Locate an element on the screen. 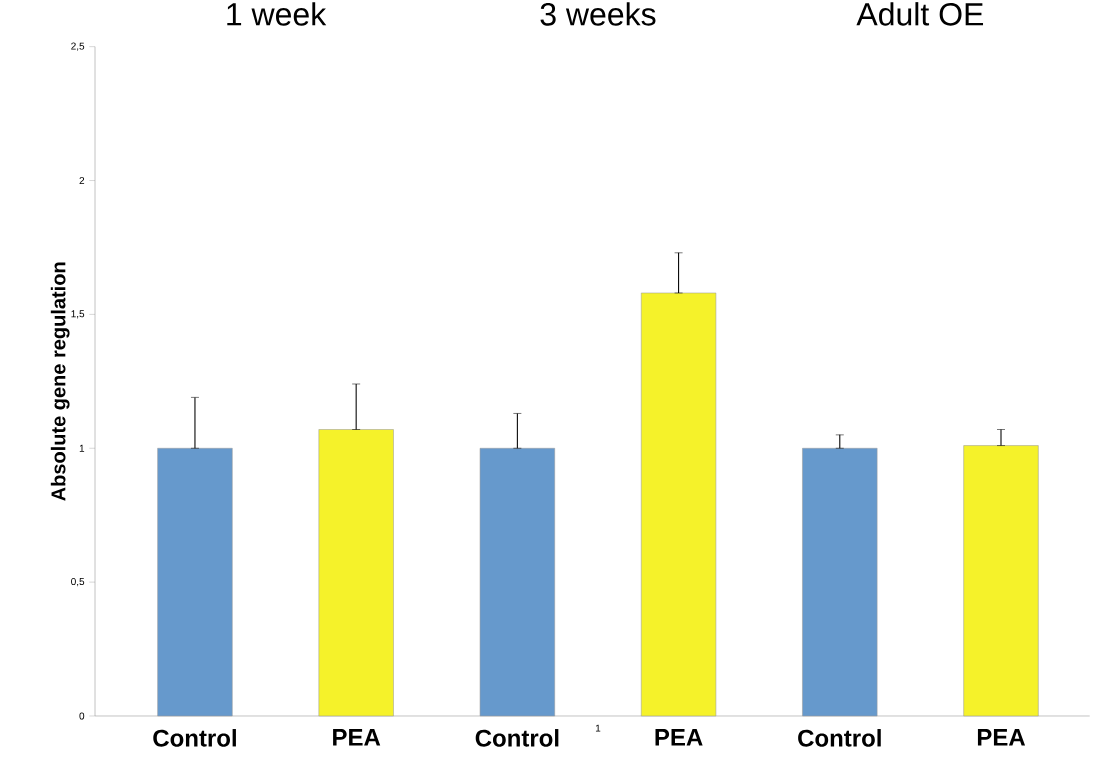  text: 3 weeks is located at coordinates (598, 14).